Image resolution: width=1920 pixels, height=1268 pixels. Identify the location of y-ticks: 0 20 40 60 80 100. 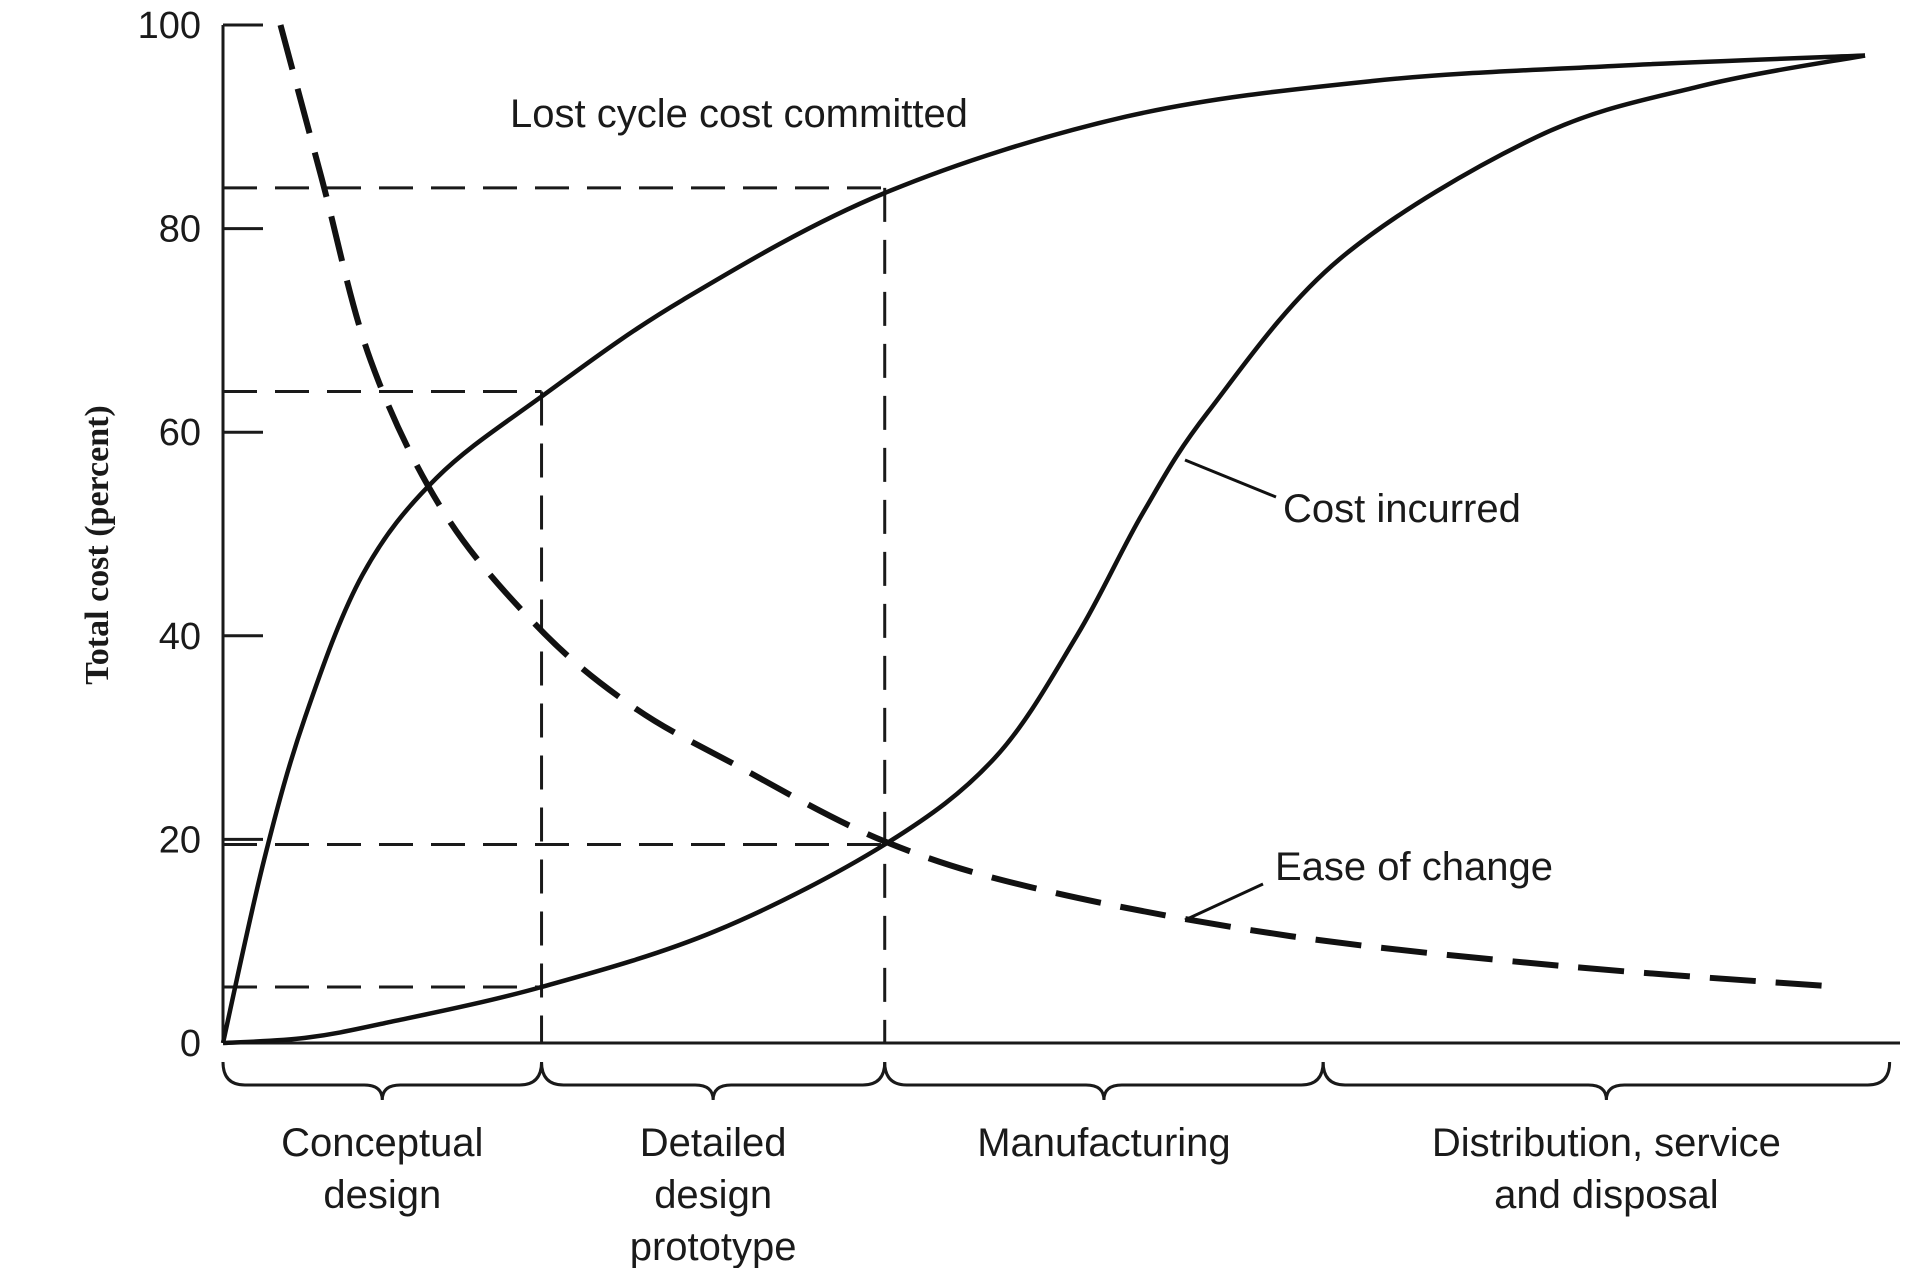
(200, 535).